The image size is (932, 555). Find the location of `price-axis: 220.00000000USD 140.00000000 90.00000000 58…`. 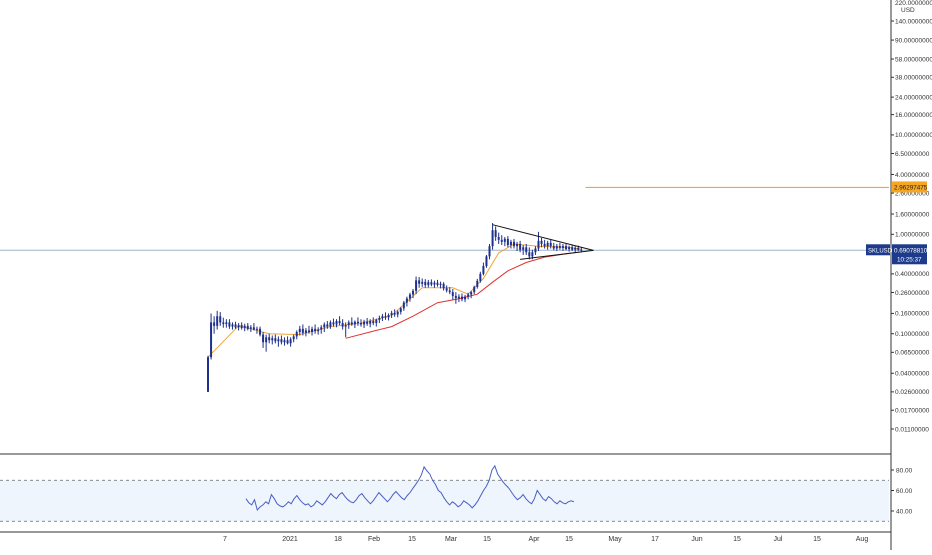

price-axis: 220.00000000USD 140.00000000 90.00000000 58… is located at coordinates (911, 275).